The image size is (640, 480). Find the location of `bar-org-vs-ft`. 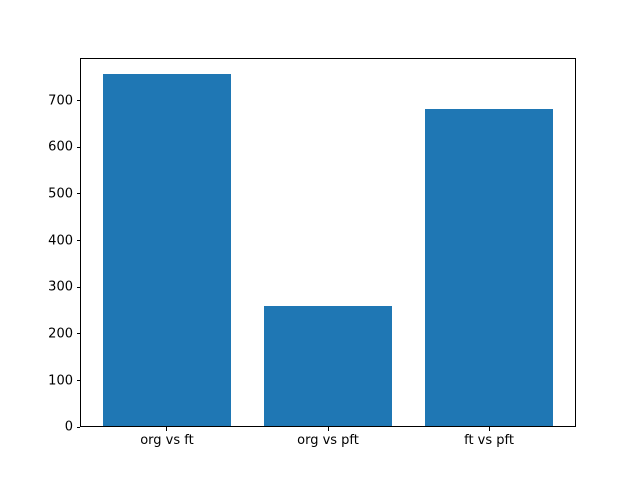

bar-org-vs-ft is located at coordinates (167, 250).